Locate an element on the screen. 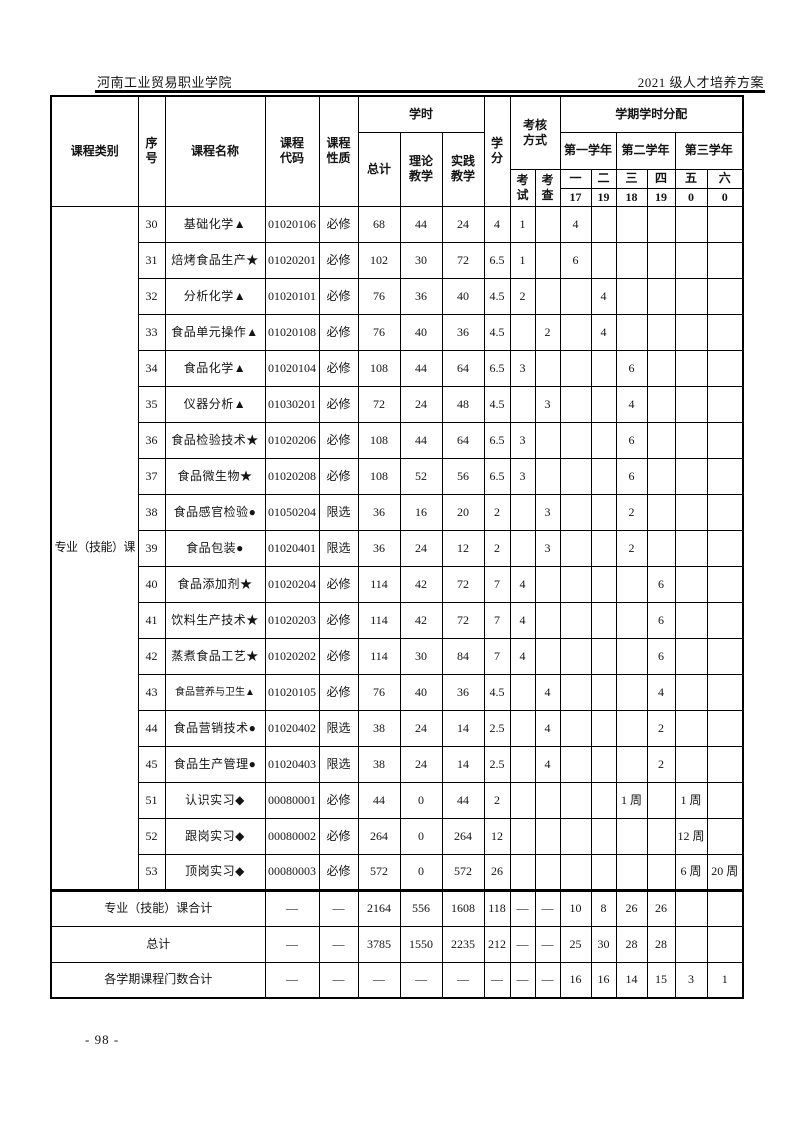  code-cell: 01020106 is located at coordinates (292, 224).